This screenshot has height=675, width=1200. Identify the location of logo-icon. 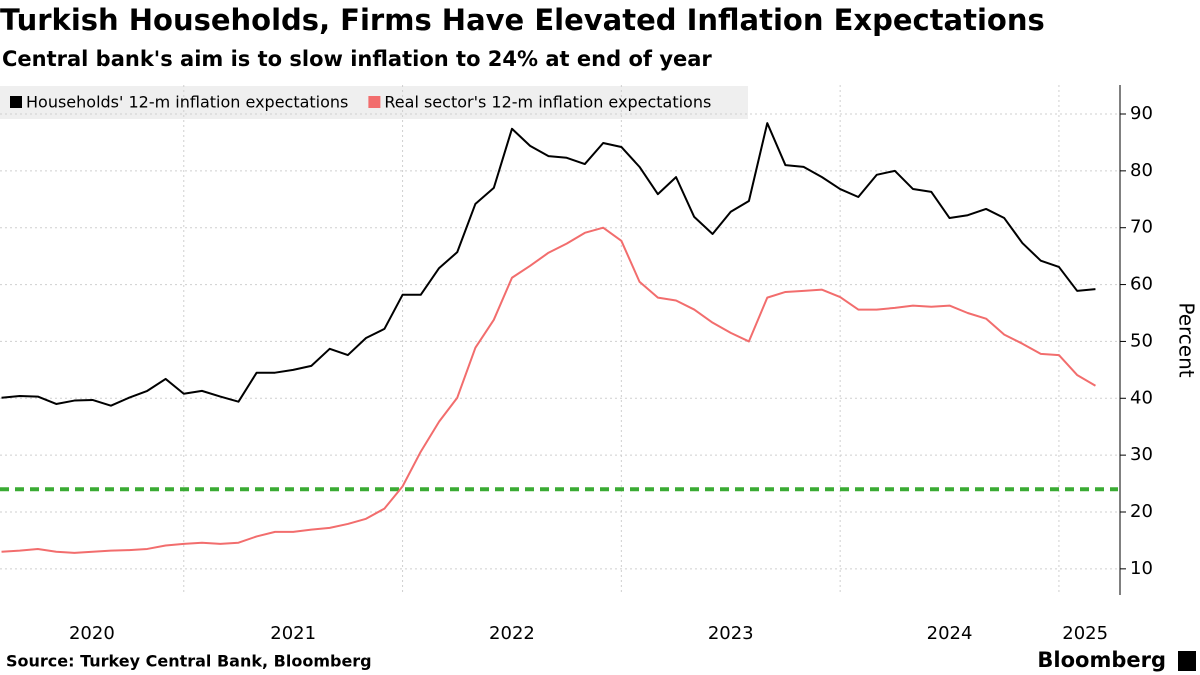
(1187, 661).